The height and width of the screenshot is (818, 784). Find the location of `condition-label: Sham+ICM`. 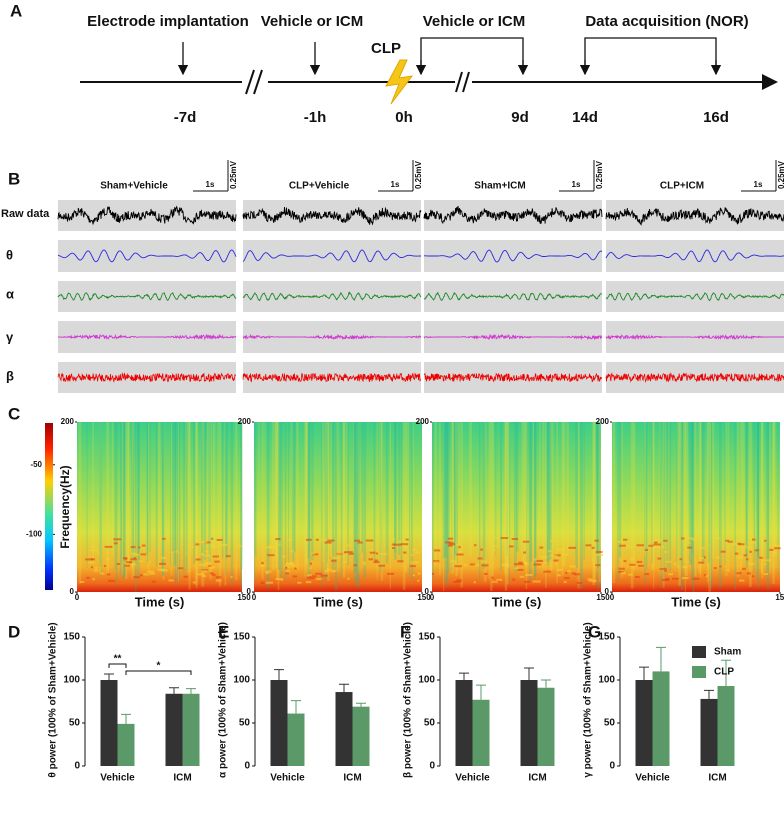

condition-label: Sham+ICM is located at coordinates (499, 186).